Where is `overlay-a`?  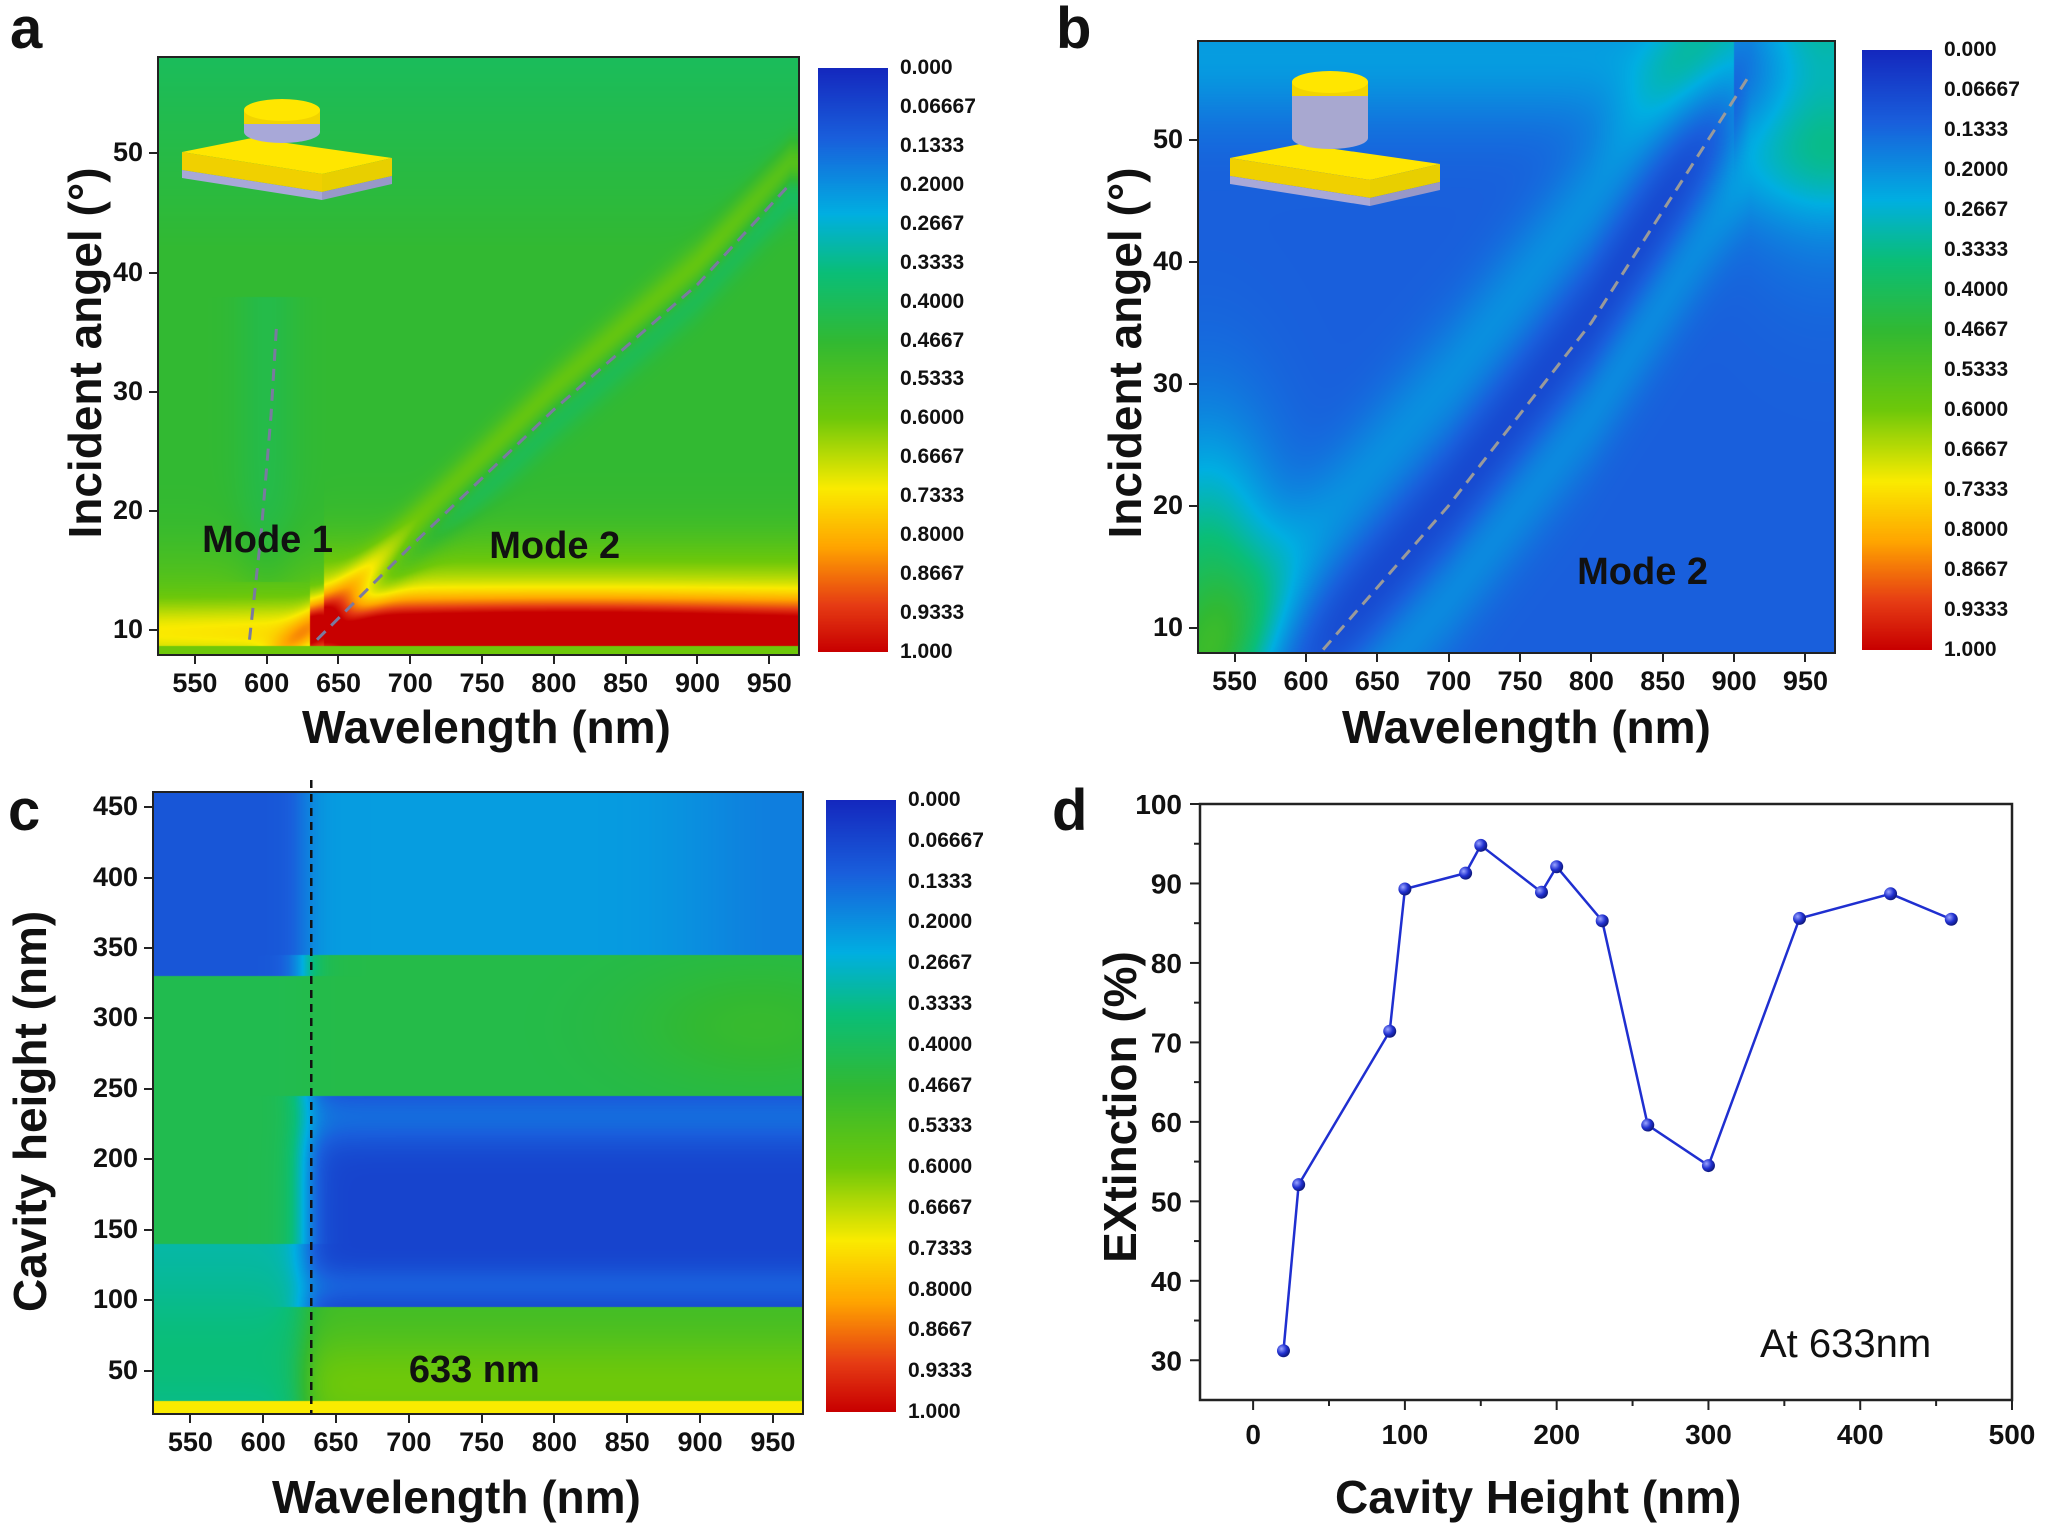
overlay-a is located at coordinates (520, 411).